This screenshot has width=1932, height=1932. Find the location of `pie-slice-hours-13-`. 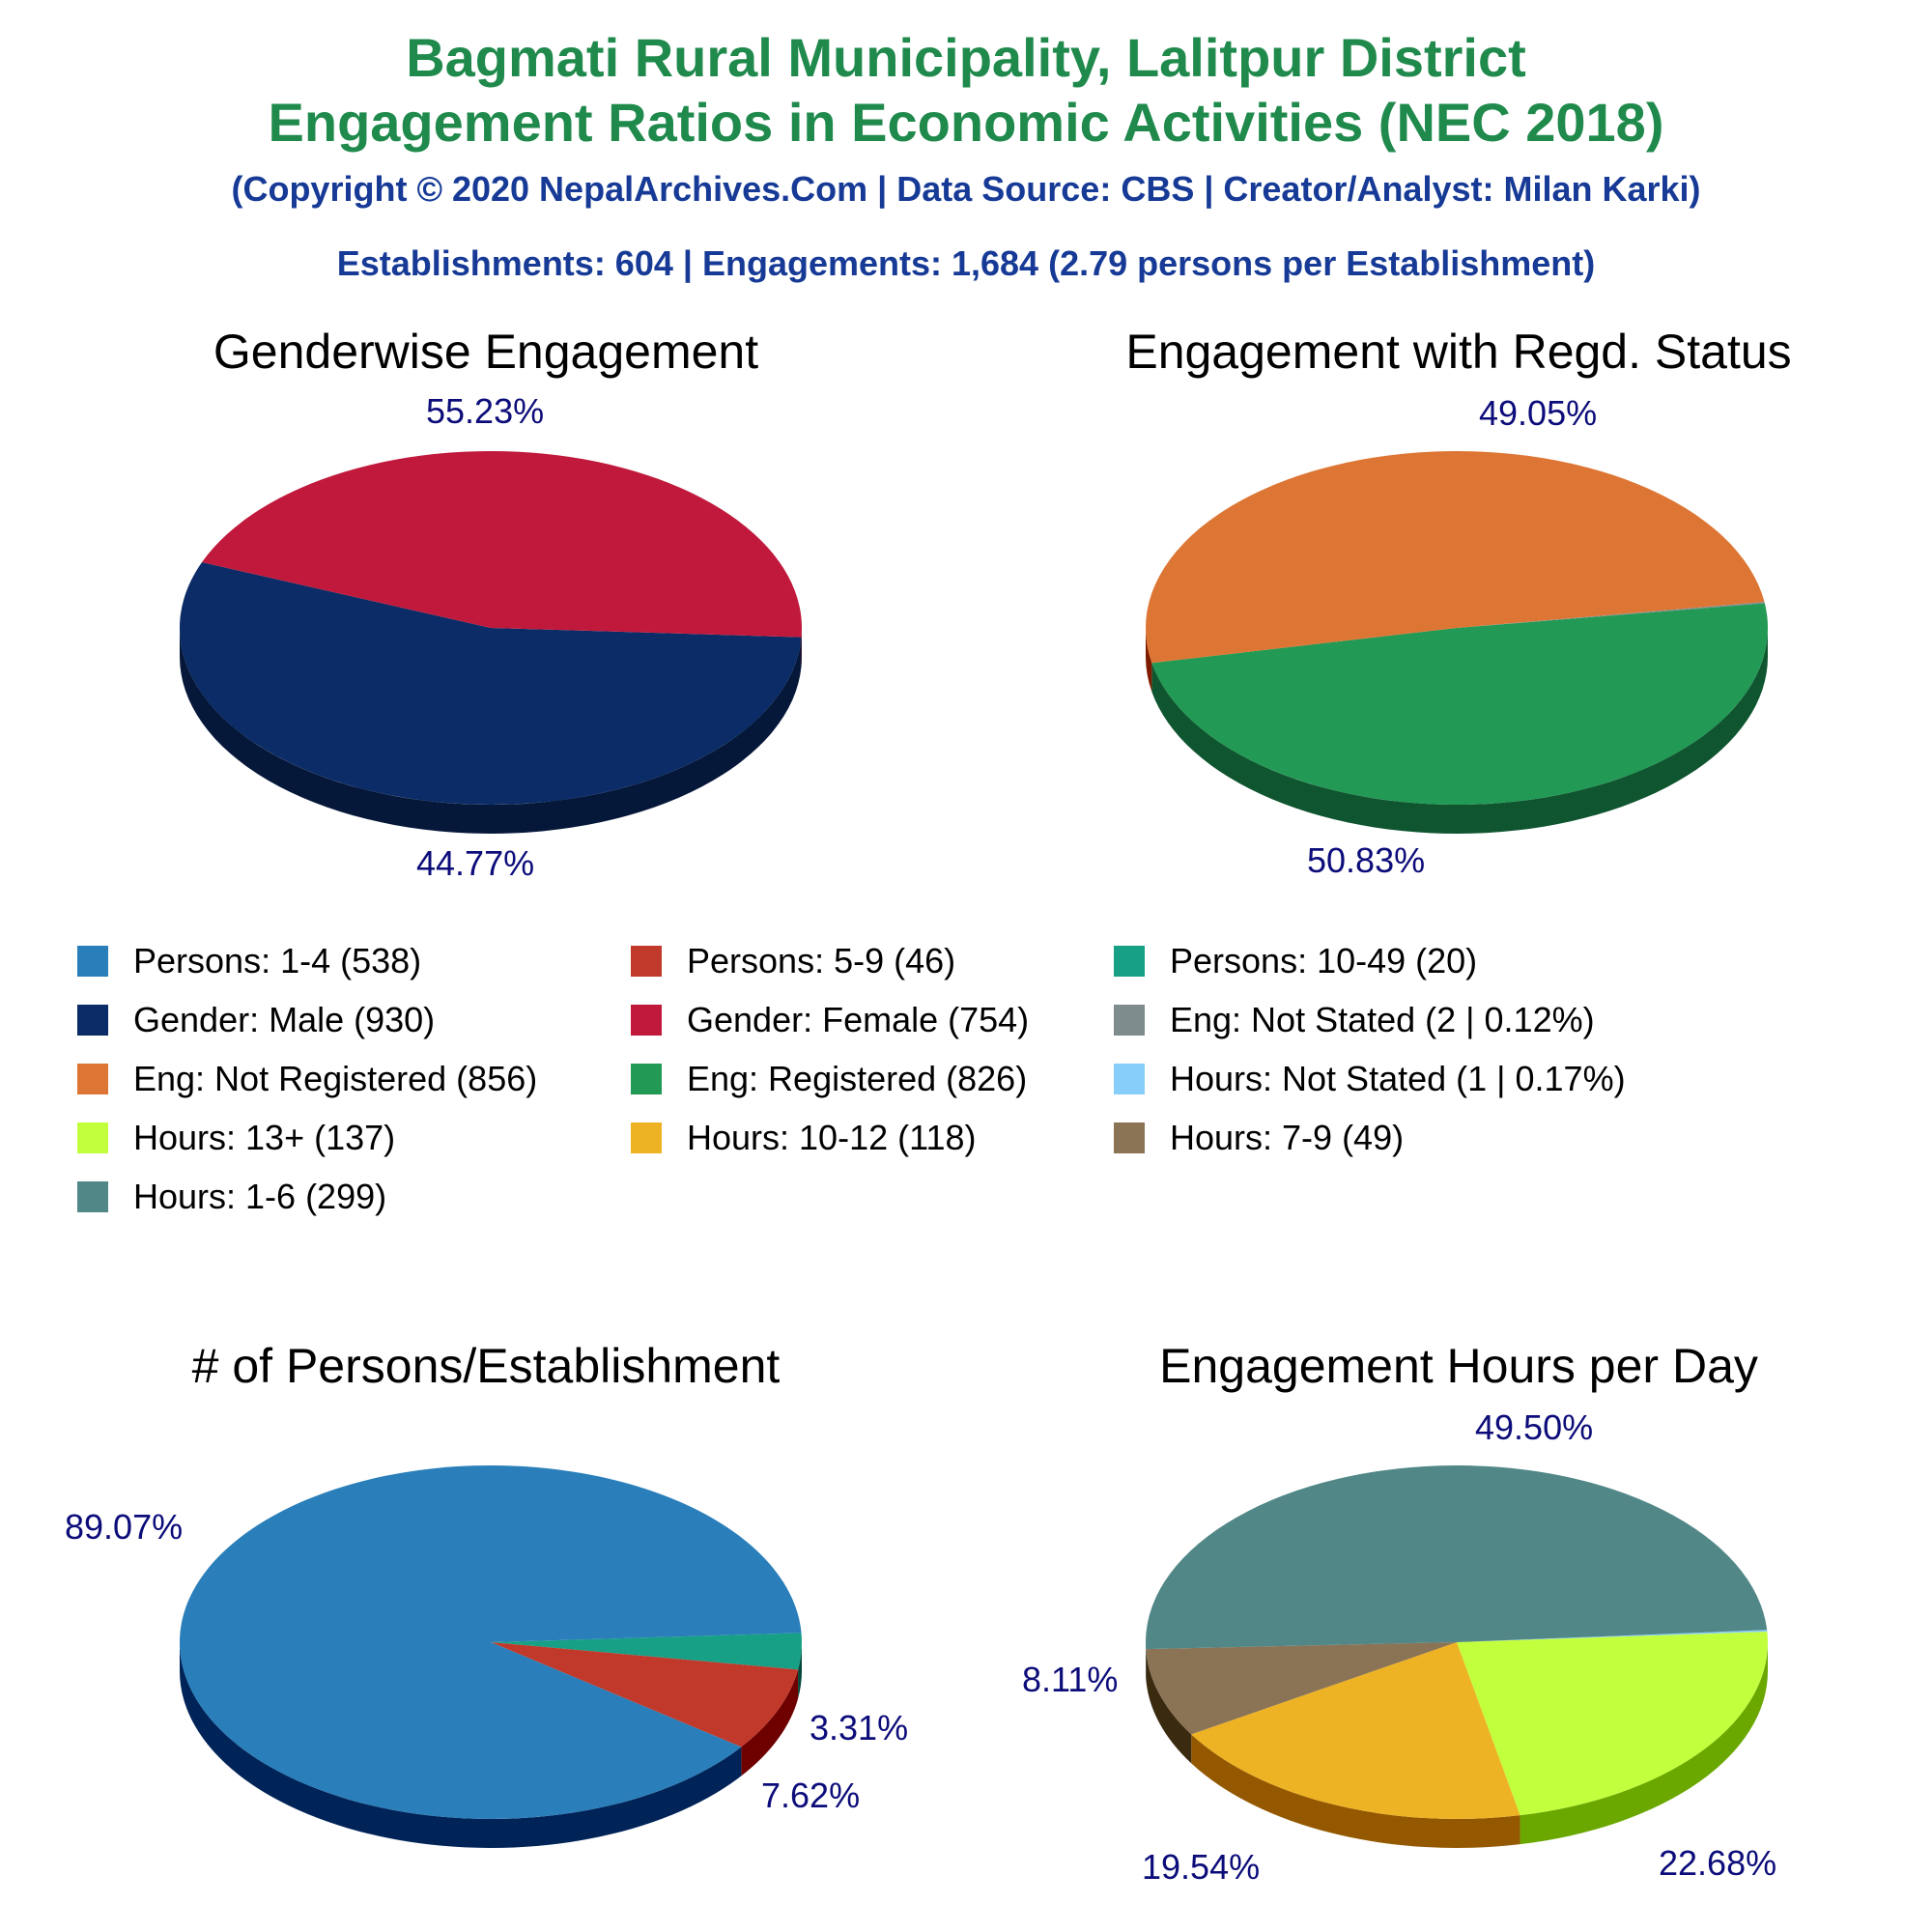

pie-slice-hours-13- is located at coordinates (1612, 1724).